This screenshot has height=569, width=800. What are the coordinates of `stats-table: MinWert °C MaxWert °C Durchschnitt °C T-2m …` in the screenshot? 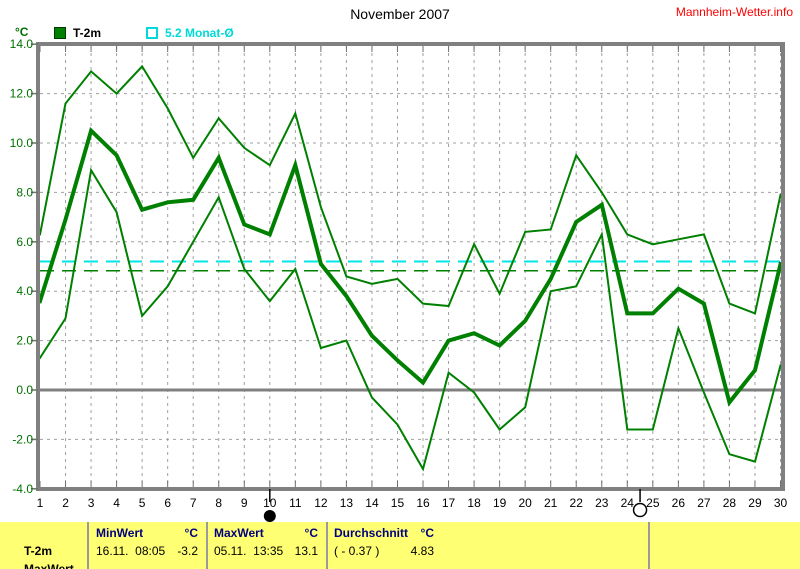 It's located at (400, 545).